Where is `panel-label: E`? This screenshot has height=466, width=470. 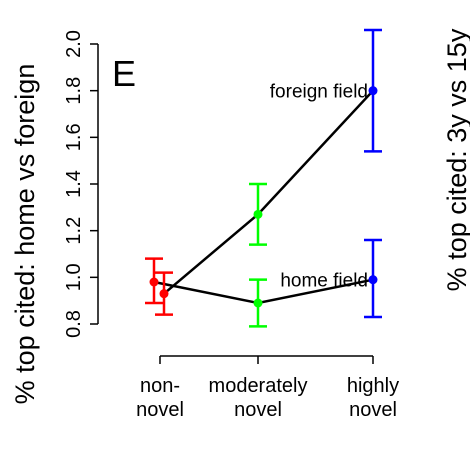
panel-label: E is located at coordinates (124, 73).